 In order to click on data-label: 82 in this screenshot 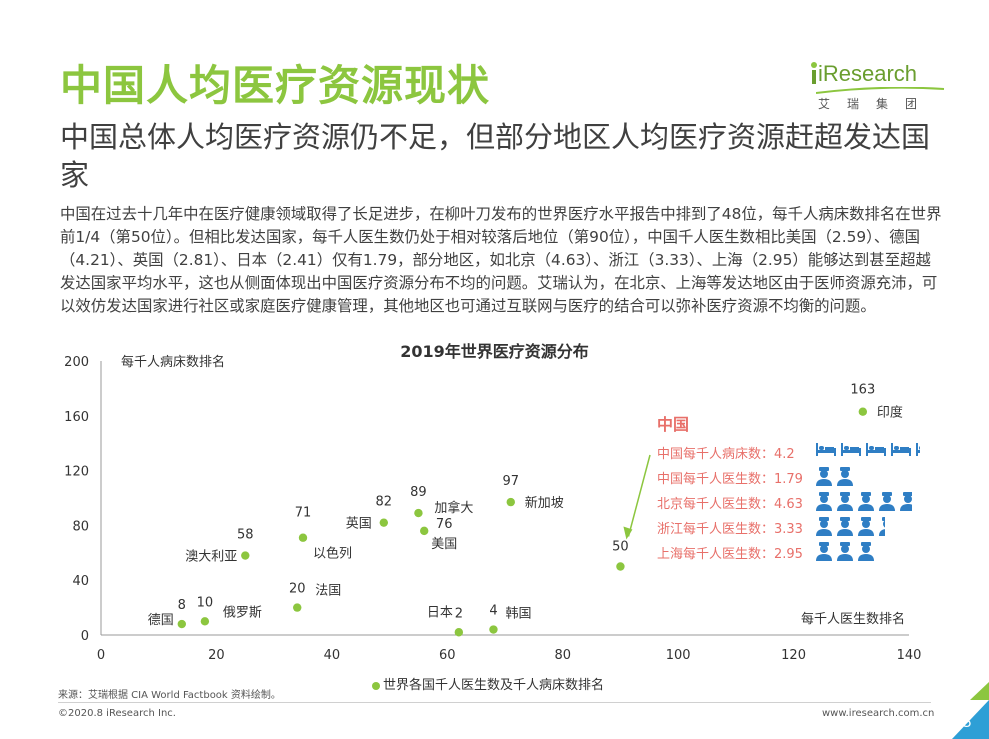, I will do `click(384, 502)`.